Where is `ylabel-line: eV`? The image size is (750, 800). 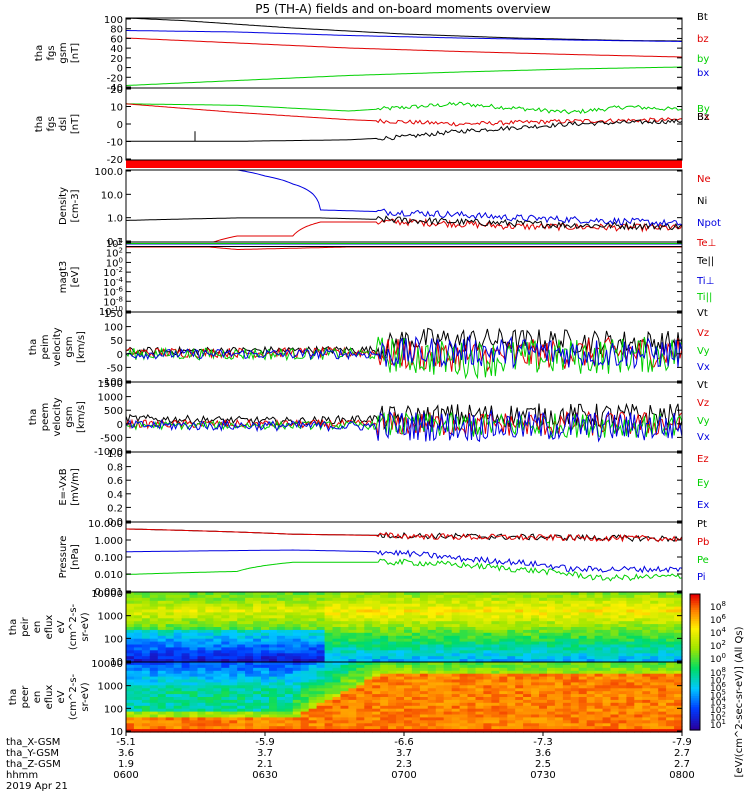
ylabel-line: eV is located at coordinates (61, 626).